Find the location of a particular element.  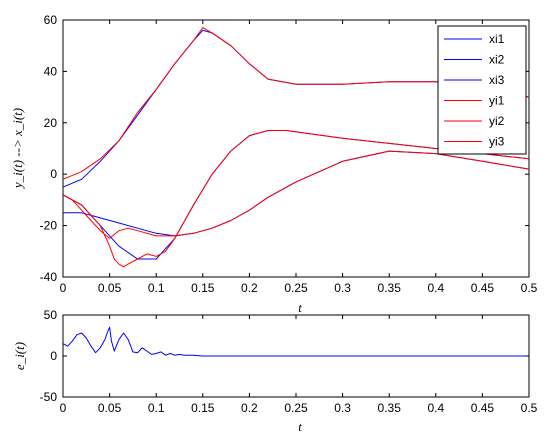

legend: xi1 xi2 xi3 yi1 yi2 yi3 is located at coordinates (482, 90).